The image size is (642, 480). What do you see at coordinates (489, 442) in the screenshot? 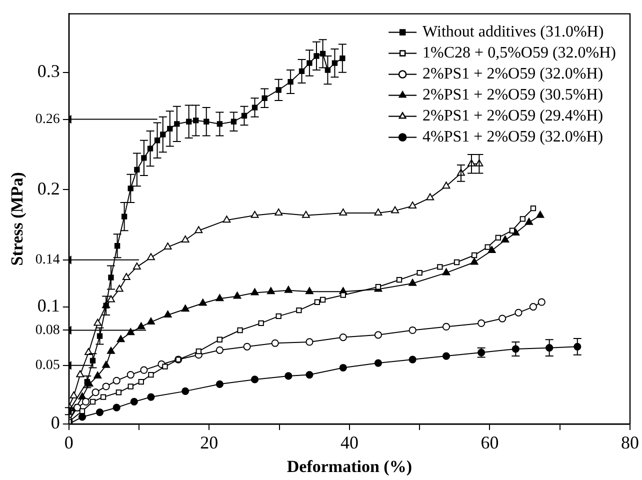
I see `x-tick-label: 60` at bounding box center [489, 442].